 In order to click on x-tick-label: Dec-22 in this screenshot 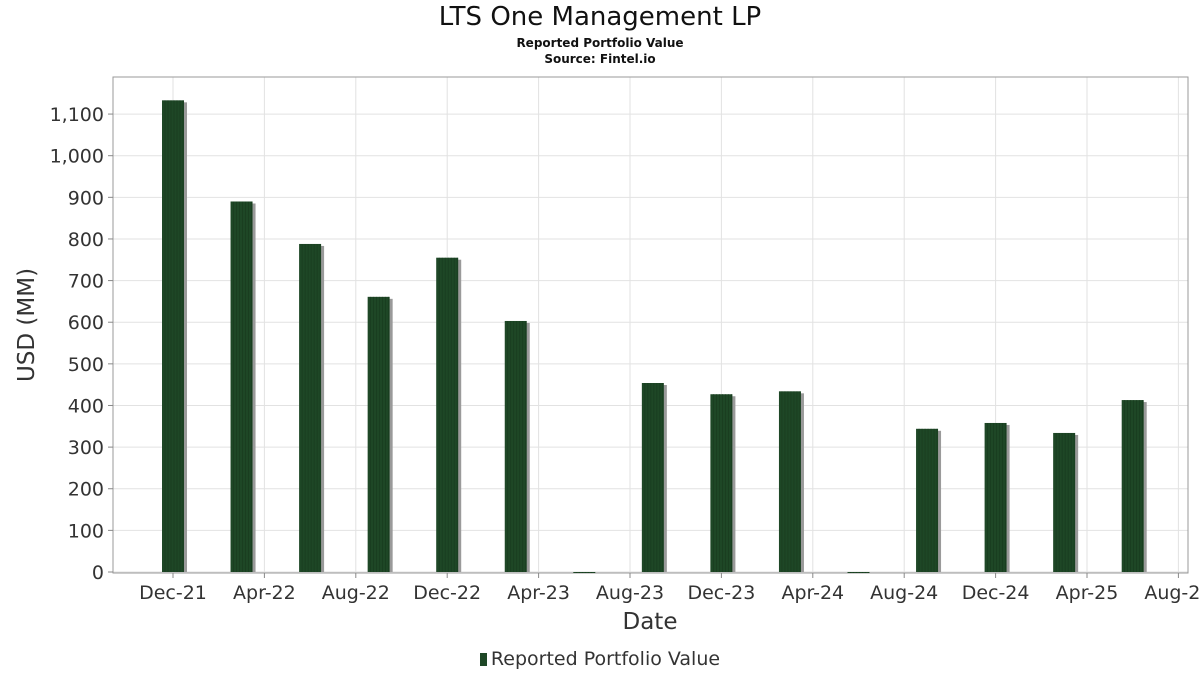, I will do `click(447, 593)`.